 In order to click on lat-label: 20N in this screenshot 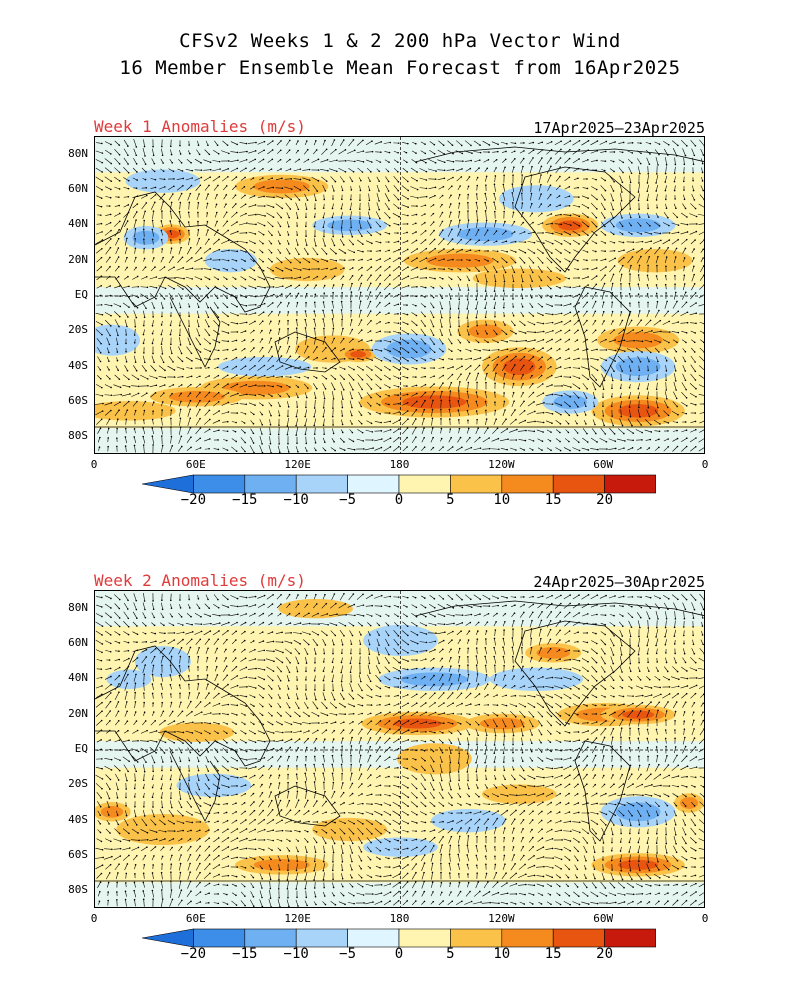, I will do `click(78, 259)`.